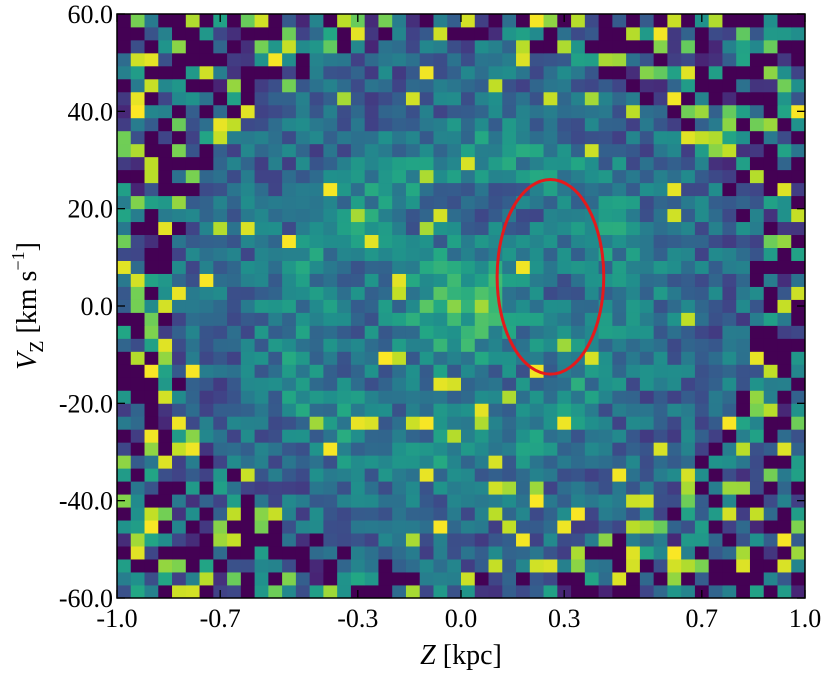 This screenshot has width=831, height=678. I want to click on x-axis-label: Z [kpc], so click(461, 655).